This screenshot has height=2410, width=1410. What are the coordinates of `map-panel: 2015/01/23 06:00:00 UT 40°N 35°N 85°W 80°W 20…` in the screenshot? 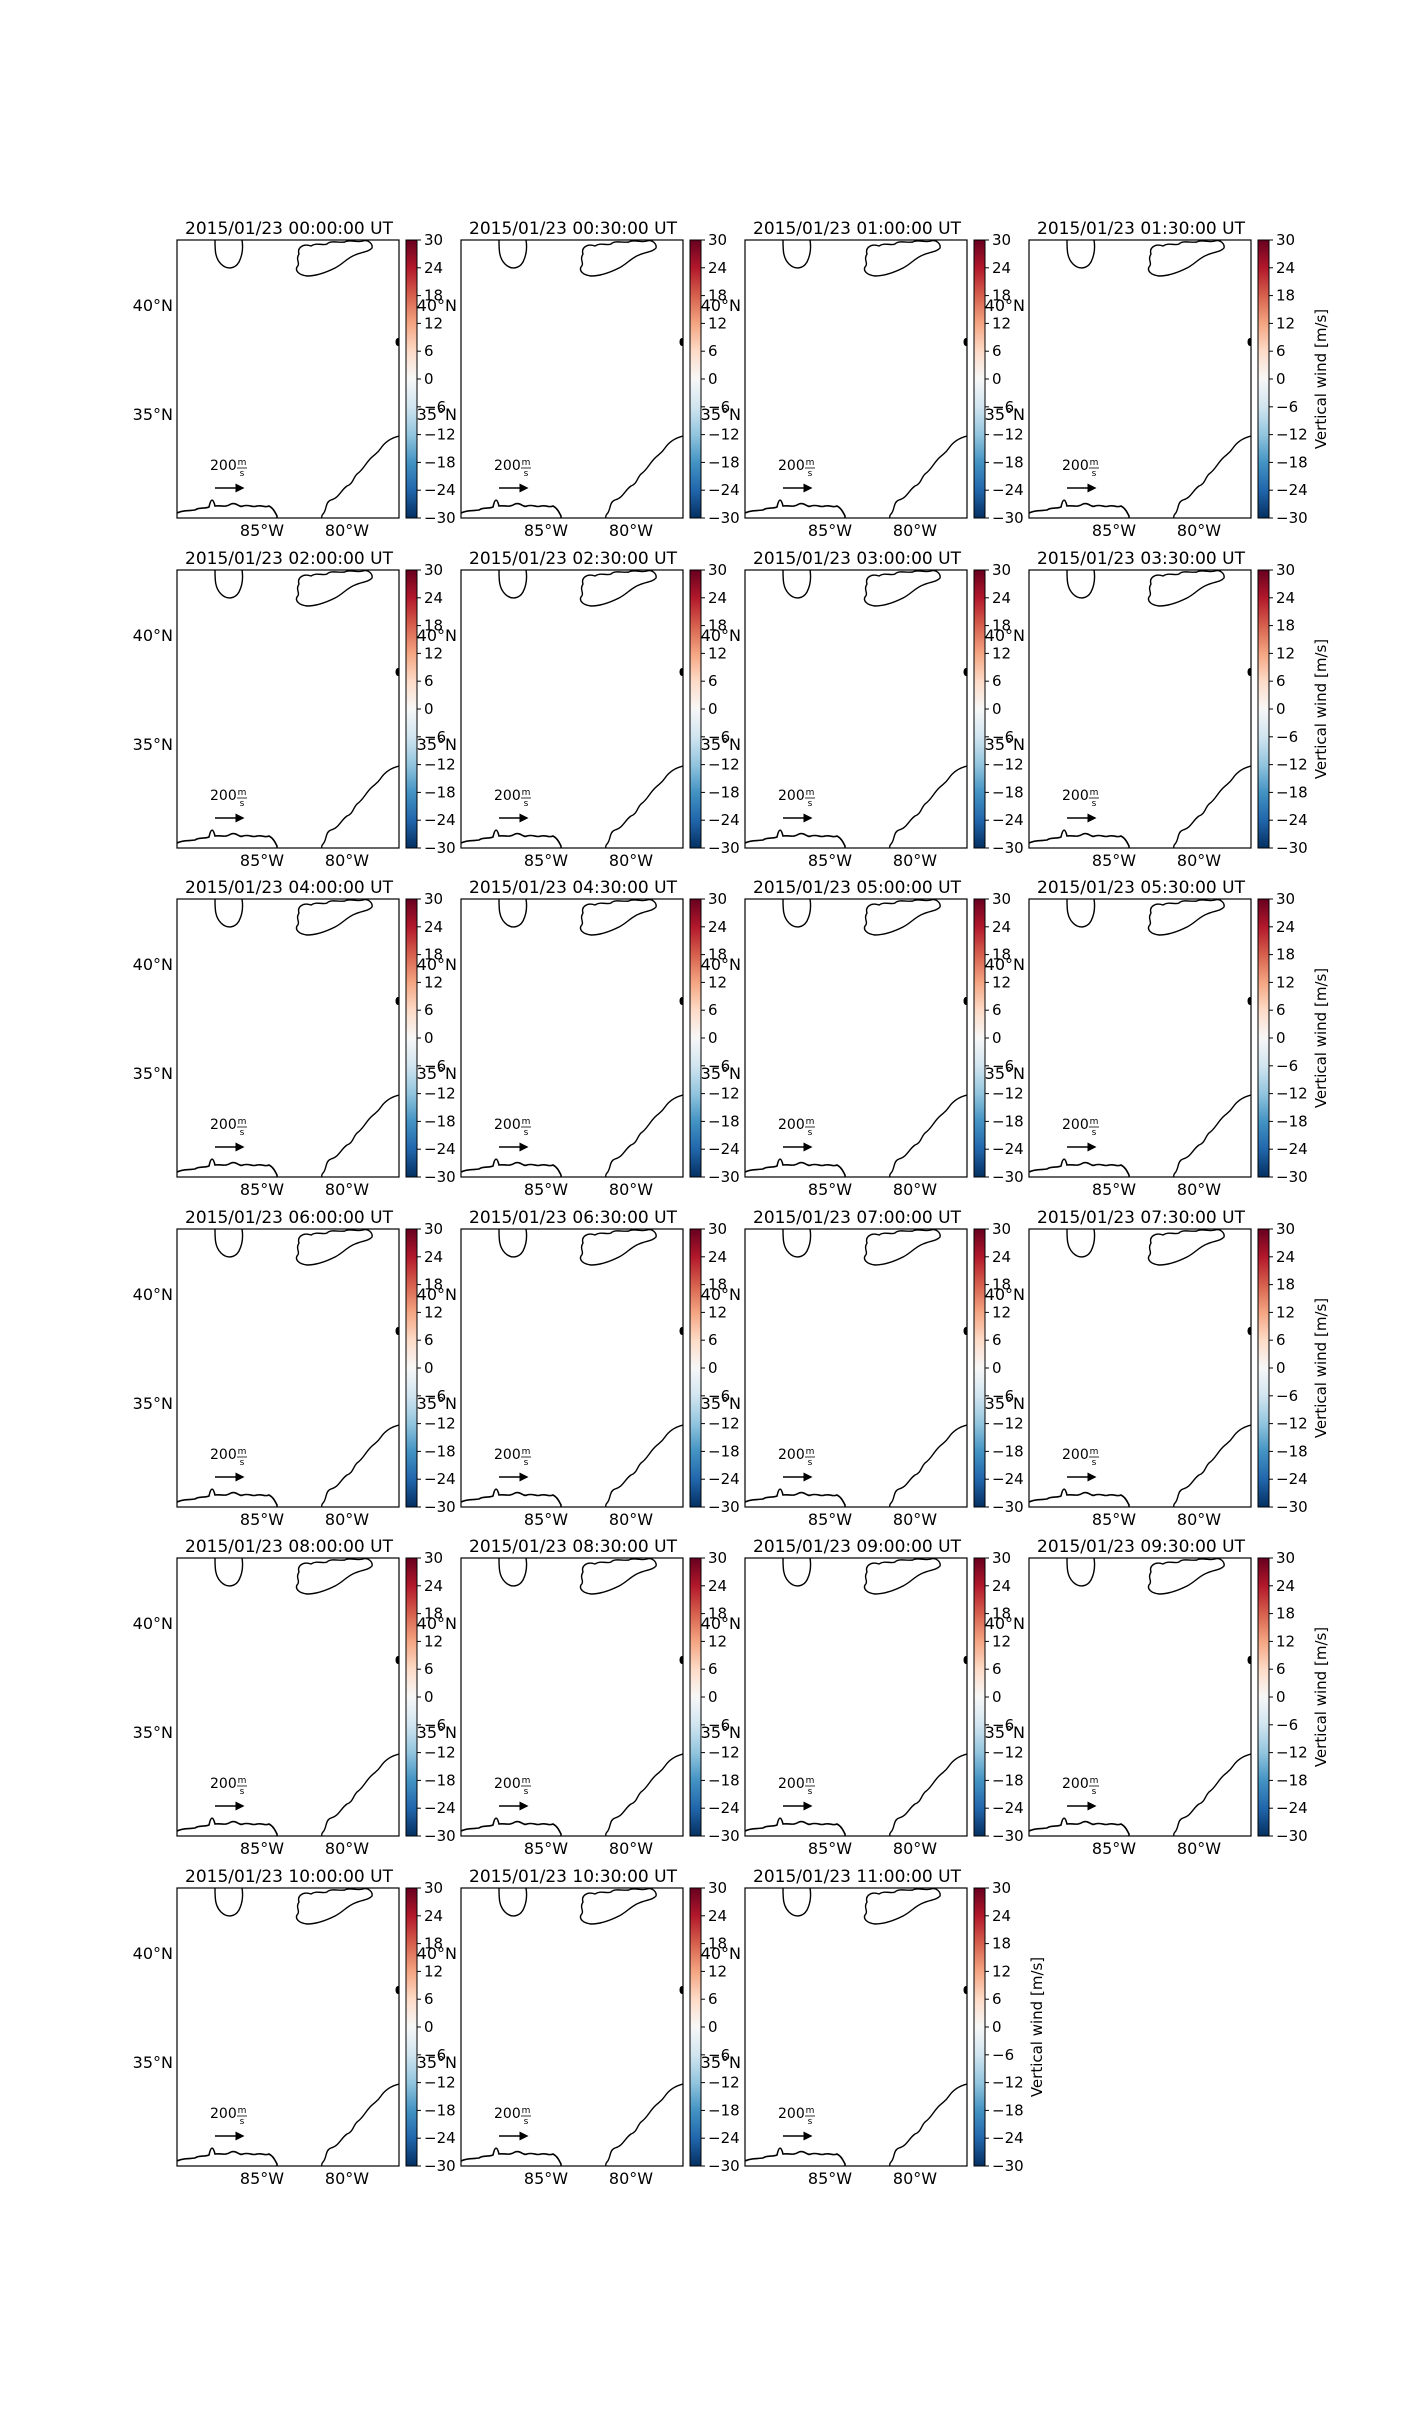 It's located at (305, 1368).